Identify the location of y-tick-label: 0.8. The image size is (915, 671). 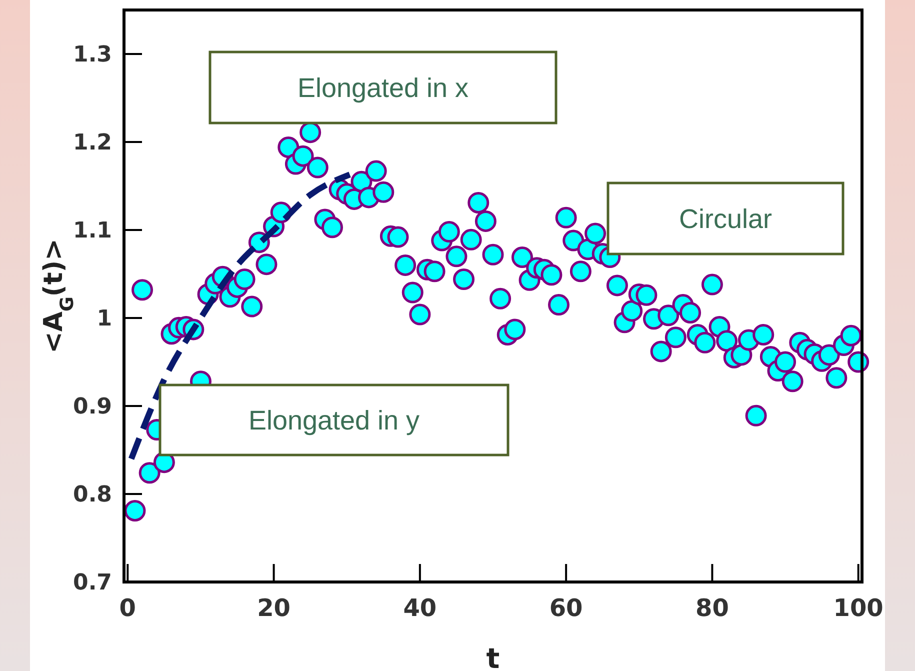
(92, 495).